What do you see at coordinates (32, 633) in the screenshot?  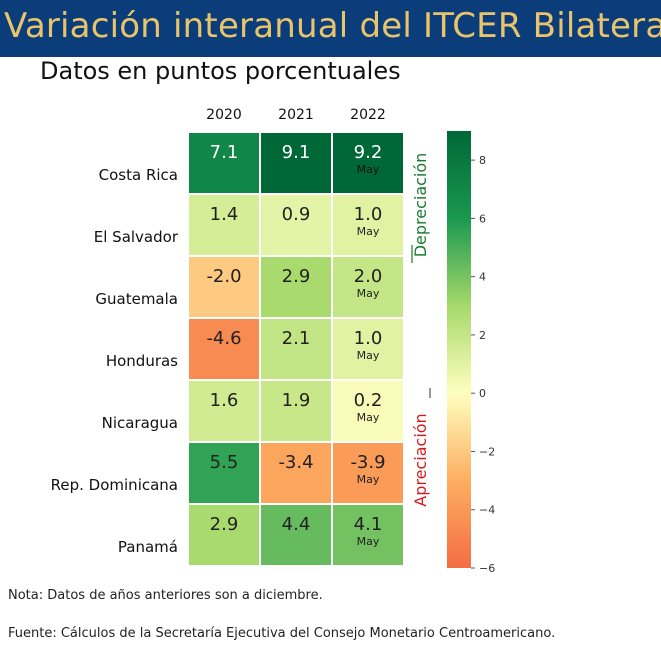 I see `source-label: Fuente:` at bounding box center [32, 633].